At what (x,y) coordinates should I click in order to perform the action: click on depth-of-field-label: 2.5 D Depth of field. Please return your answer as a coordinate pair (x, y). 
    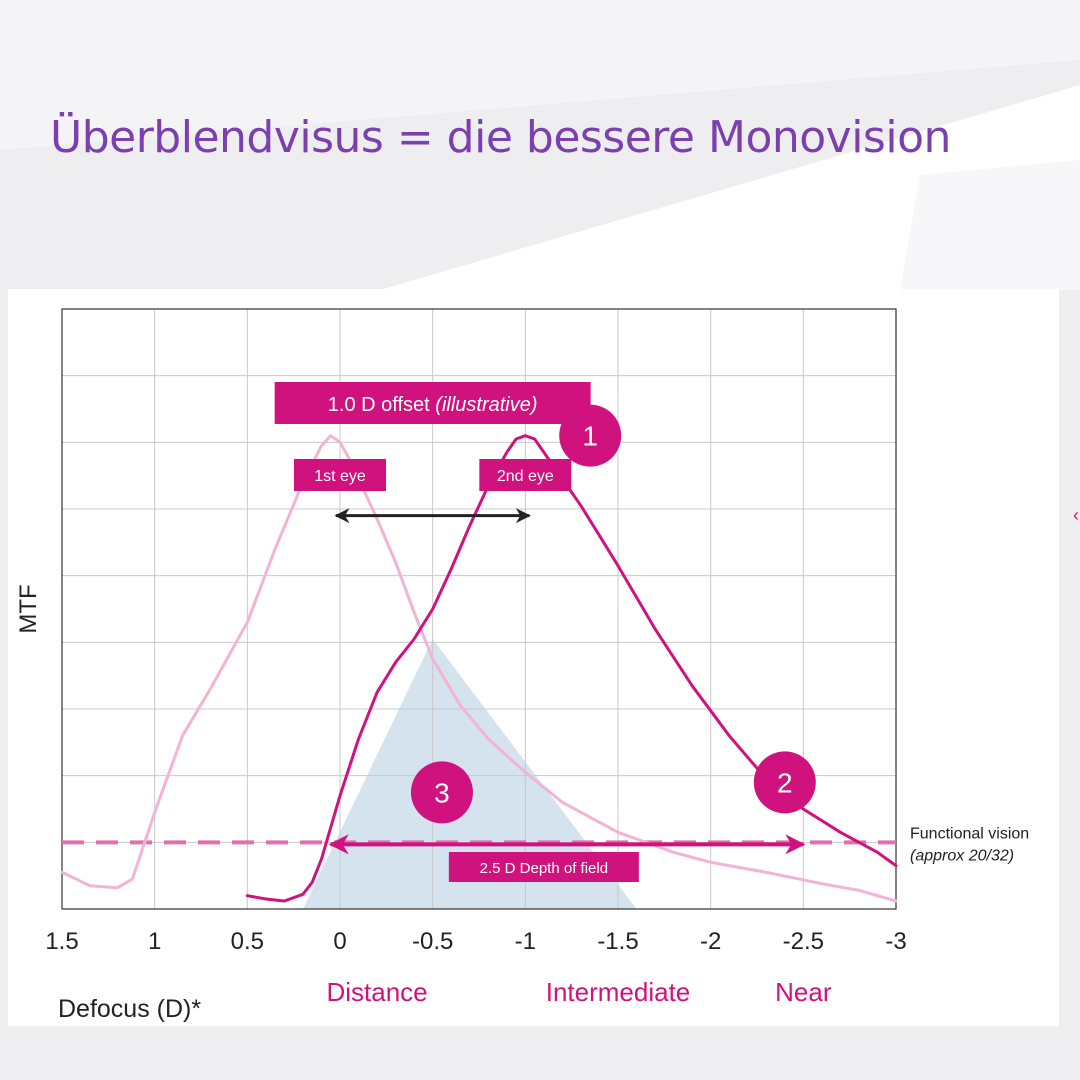
    Looking at the image, I should click on (544, 868).